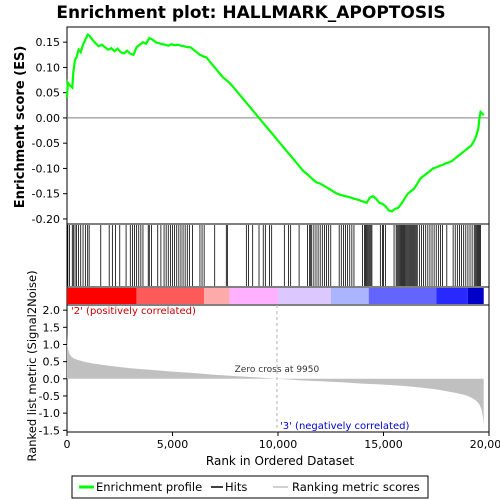 The width and height of the screenshot is (500, 500). Describe the element at coordinates (46, 219) in the screenshot. I see `es-y-tick-label: -0.20` at that location.